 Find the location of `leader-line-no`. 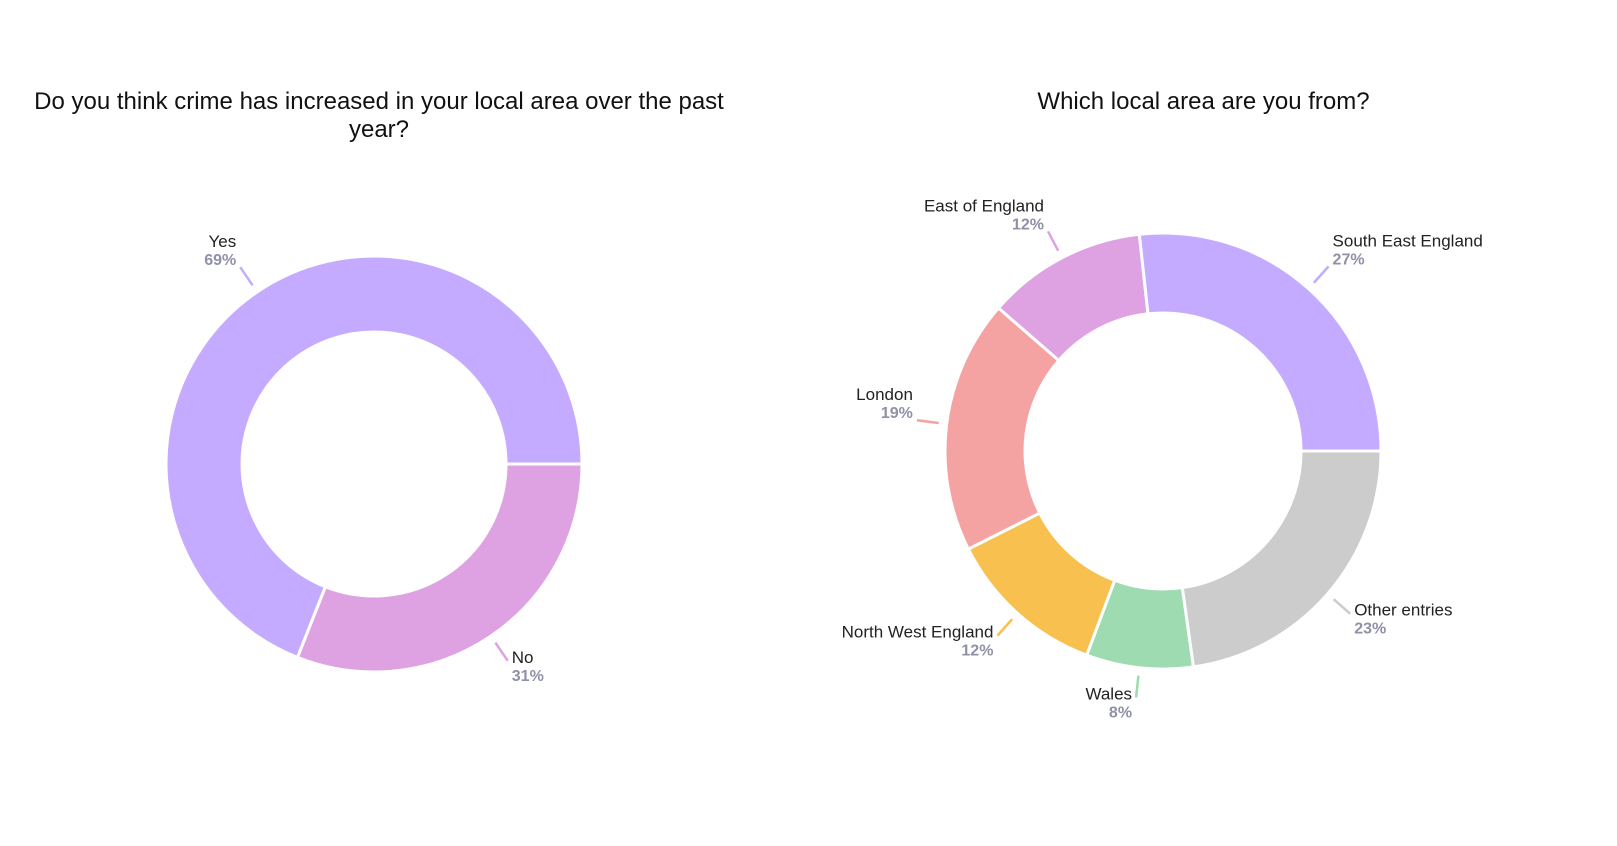

leader-line-no is located at coordinates (501, 651).